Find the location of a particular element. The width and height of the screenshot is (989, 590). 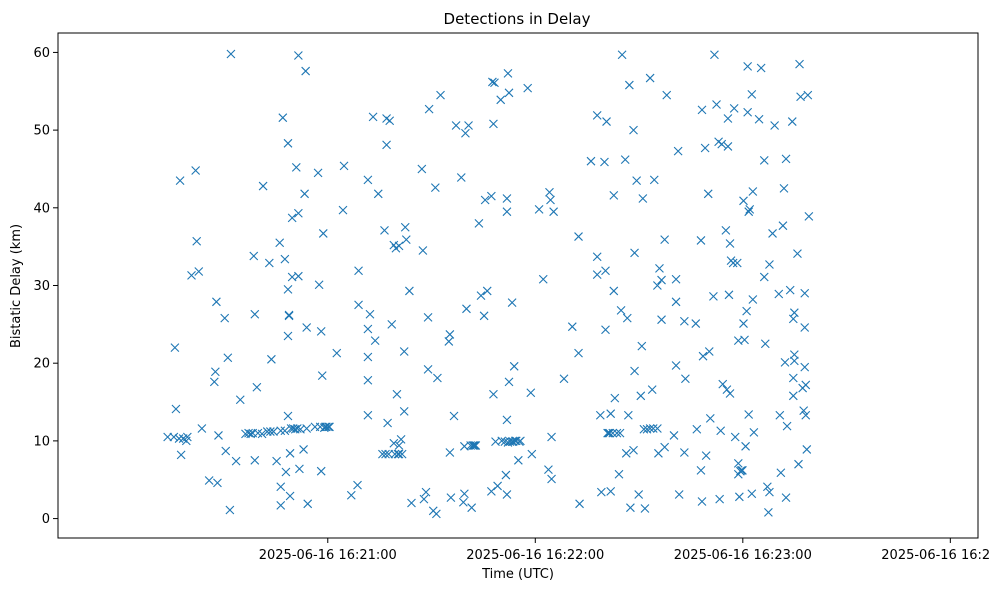

y-axis-label: Bistatic Delay (km) is located at coordinates (16, 286).